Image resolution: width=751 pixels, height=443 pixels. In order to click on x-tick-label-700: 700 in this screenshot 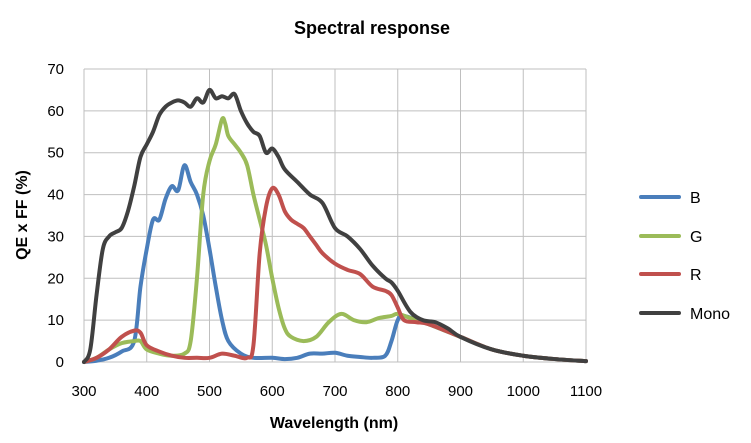, I will do `click(334, 391)`.